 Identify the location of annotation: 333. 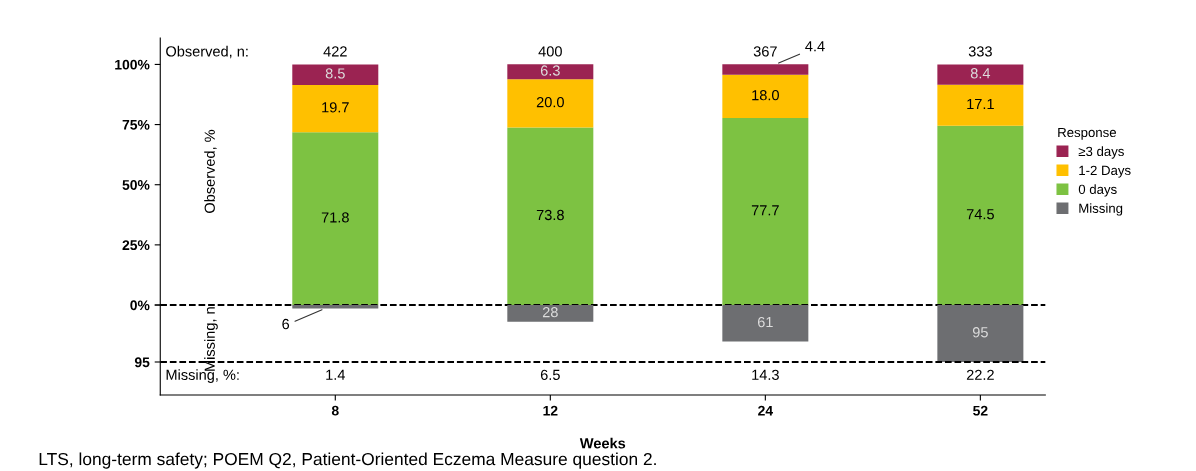
(980, 51).